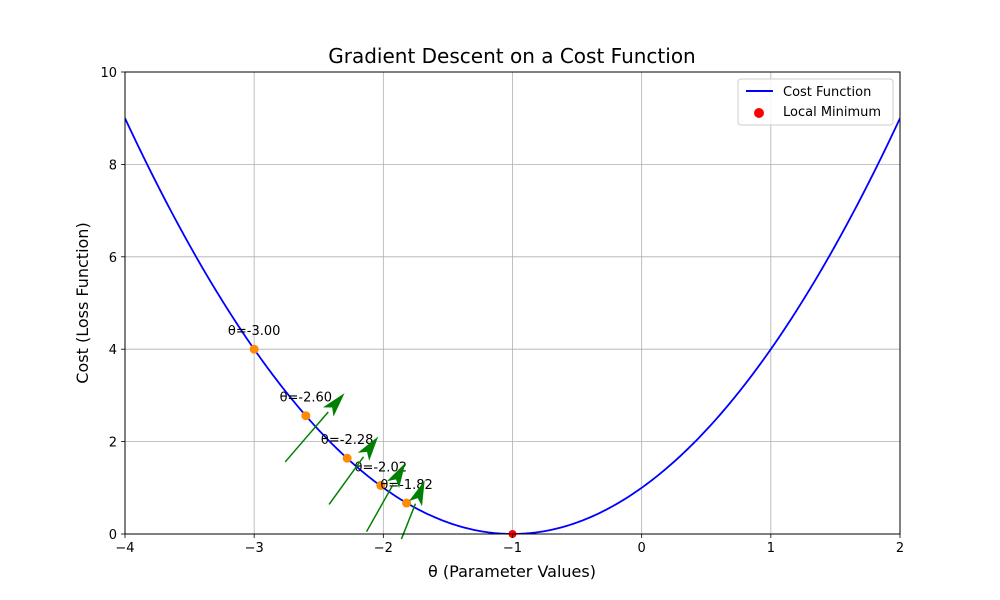 The image size is (1000, 600). What do you see at coordinates (759, 113) in the screenshot?
I see `legend-marker-swatch` at bounding box center [759, 113].